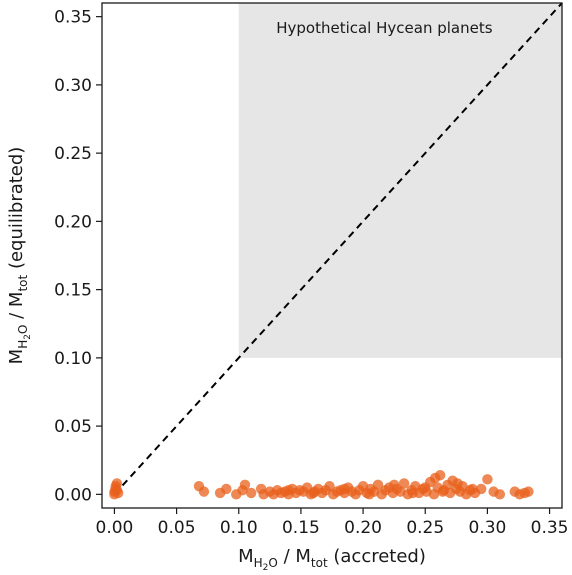  Describe the element at coordinates (19, 256) in the screenshot. I see `y-axis-label: MH2O / Mtot (equilibrated)` at that location.